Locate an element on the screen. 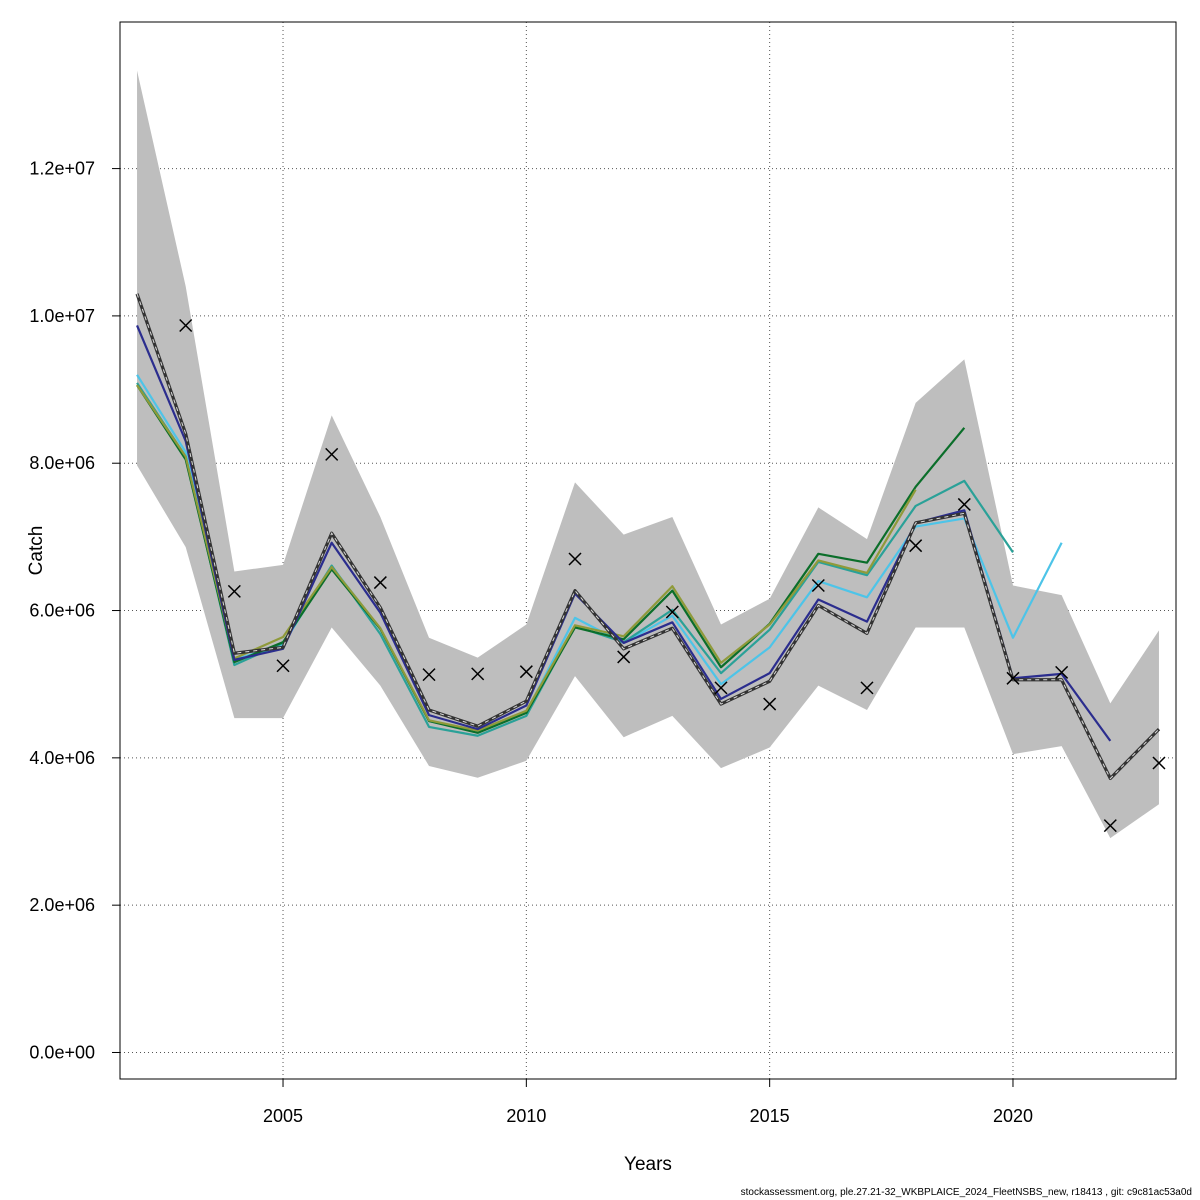  x-tick-label: 2020 is located at coordinates (1013, 1116).